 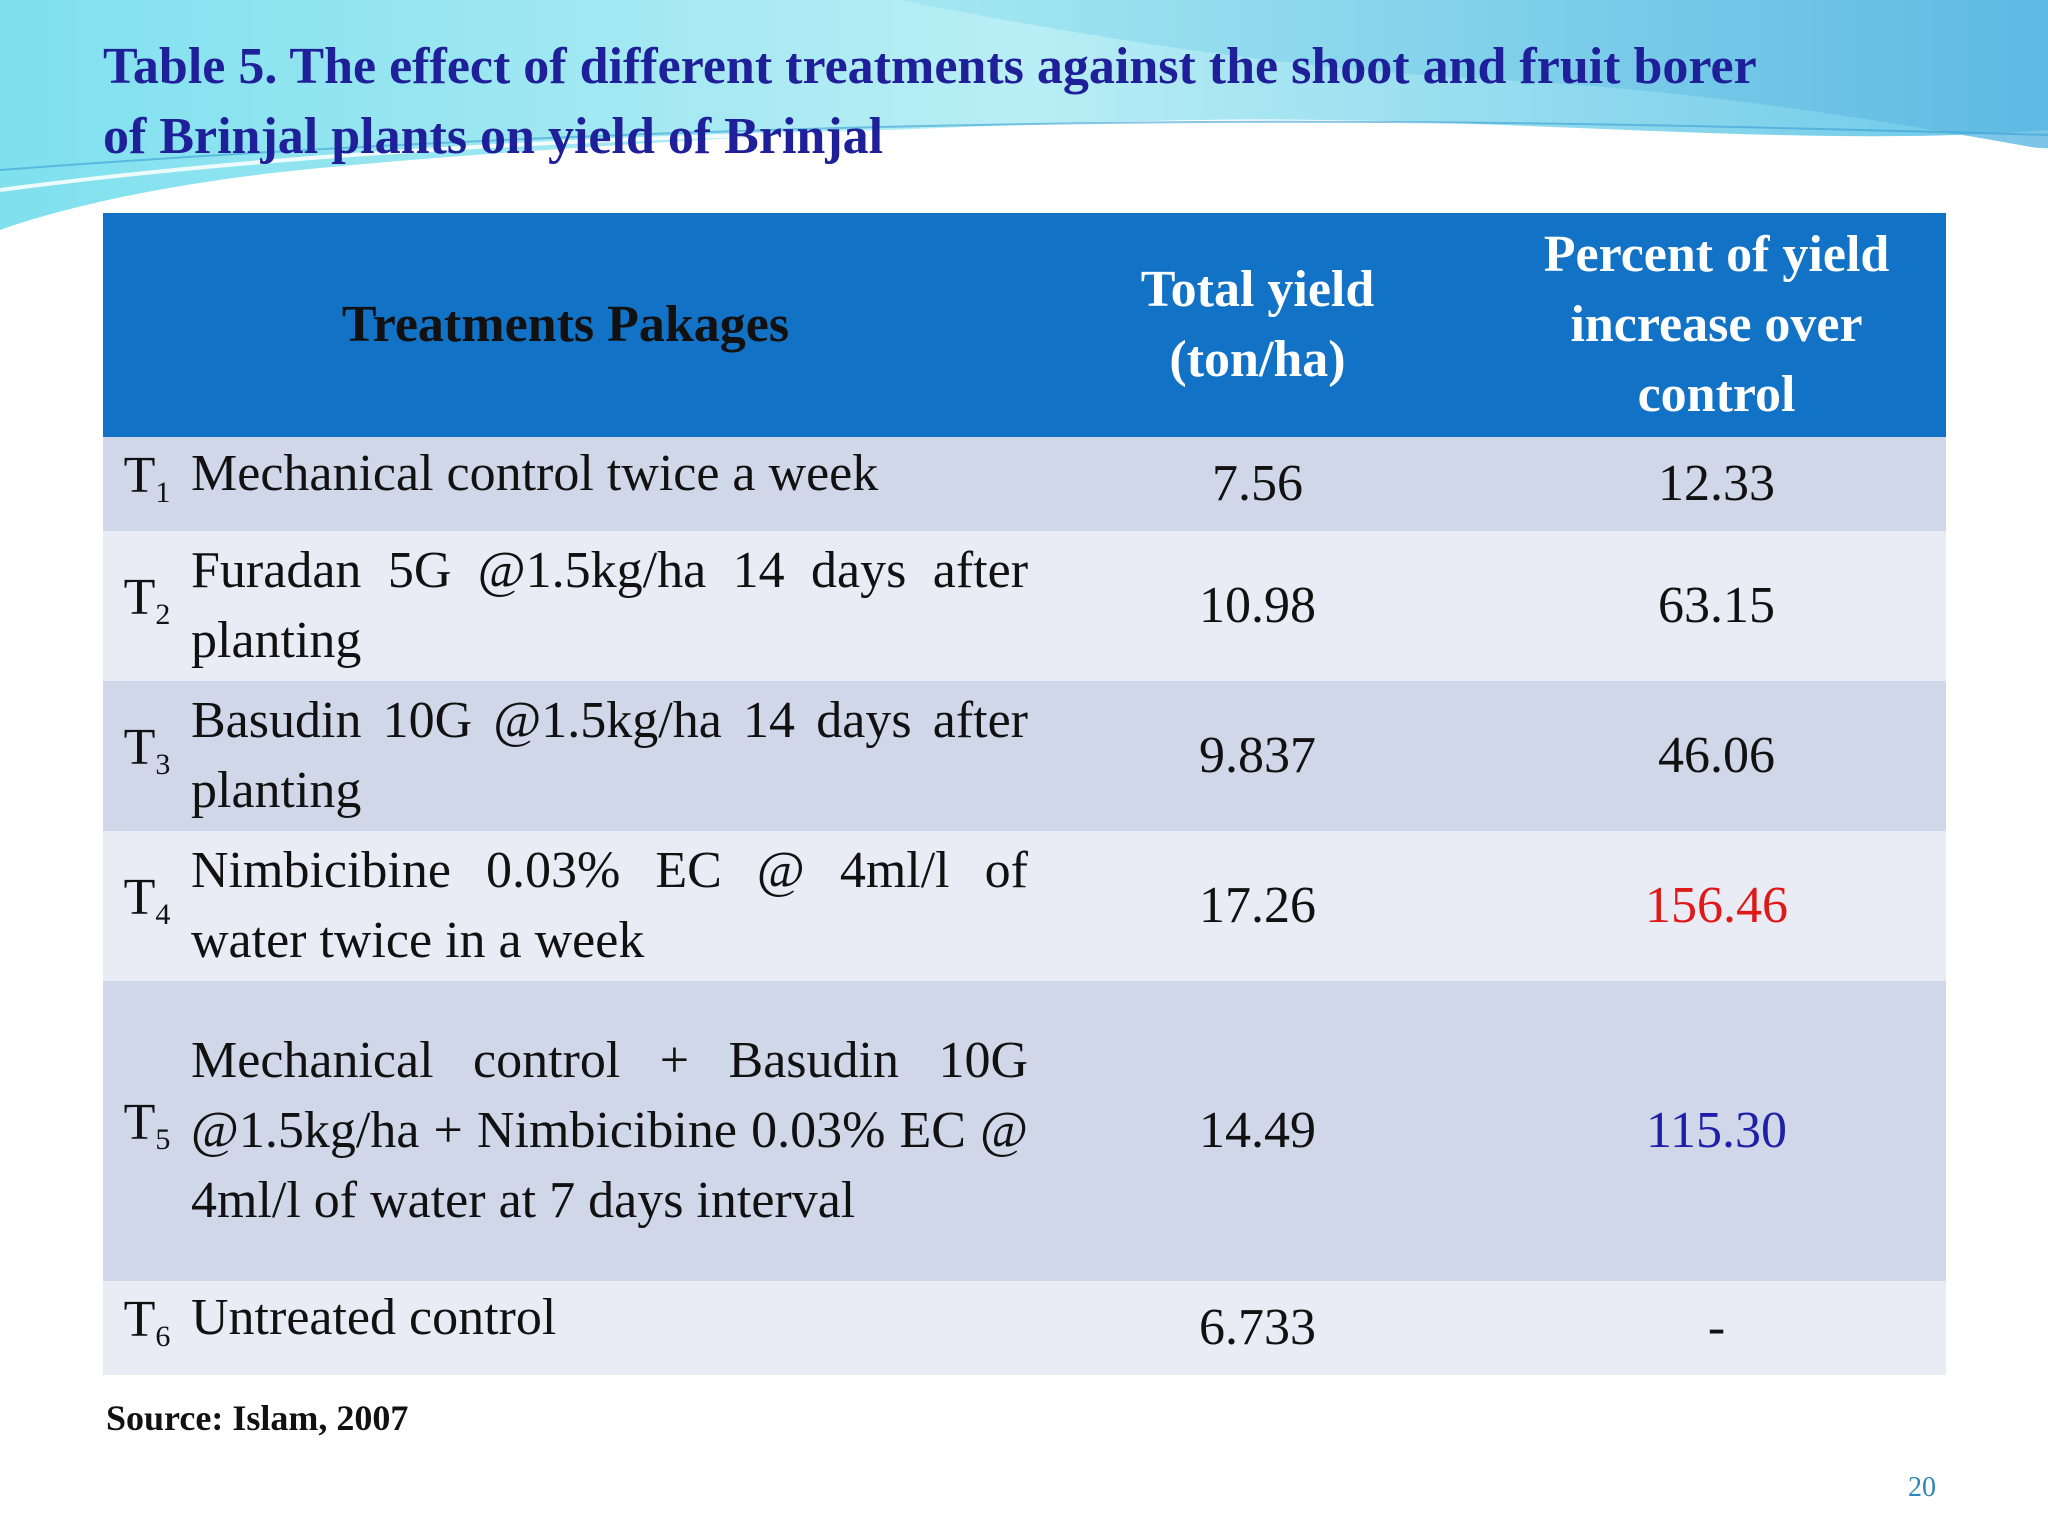 What do you see at coordinates (147, 756) in the screenshot?
I see `treatment-code: T3` at bounding box center [147, 756].